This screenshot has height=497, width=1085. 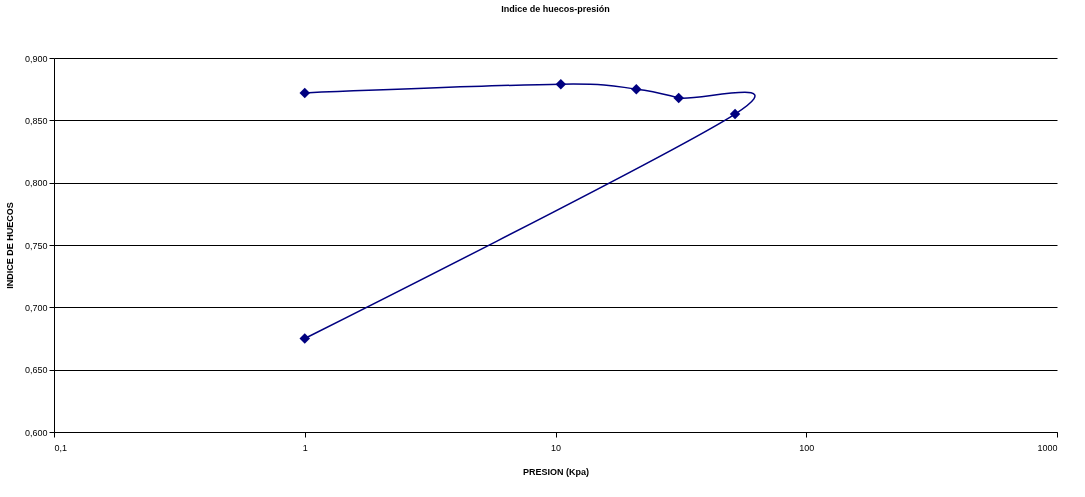 What do you see at coordinates (556, 471) in the screenshot?
I see `x-axis-title: PRESION (Kpa)` at bounding box center [556, 471].